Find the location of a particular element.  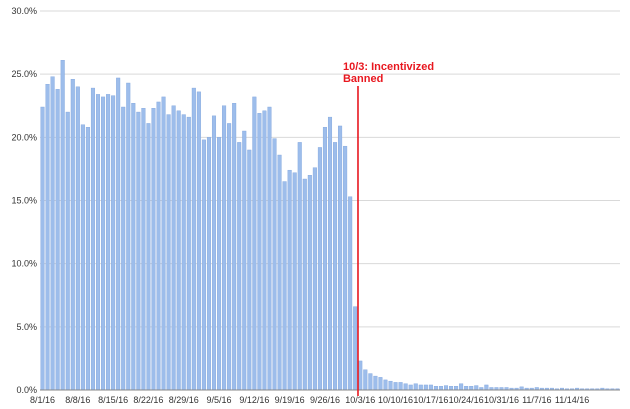

x-tick-label: 10/3/16 is located at coordinates (360, 400).